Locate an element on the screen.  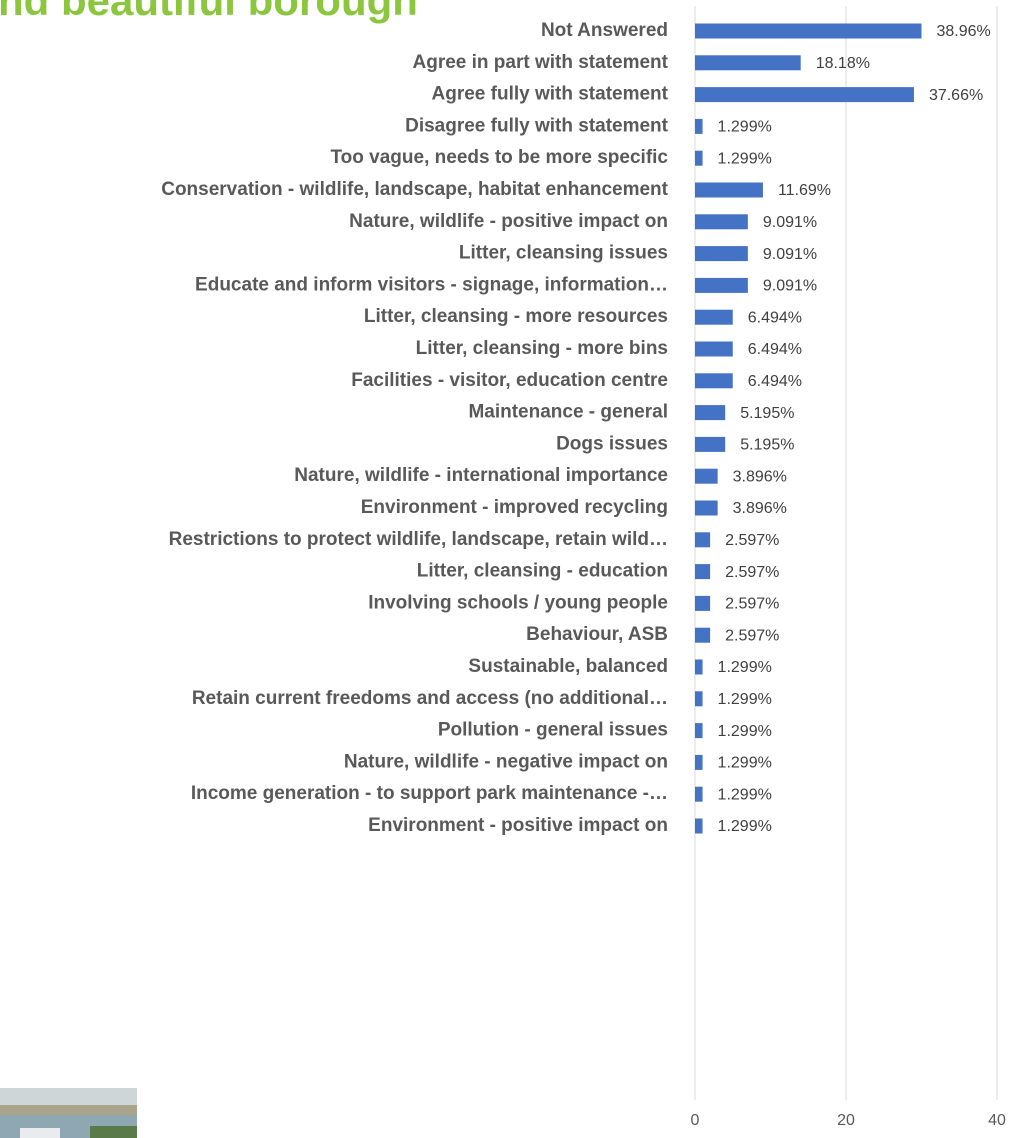
x-tick-label: 20 is located at coordinates (846, 1120).